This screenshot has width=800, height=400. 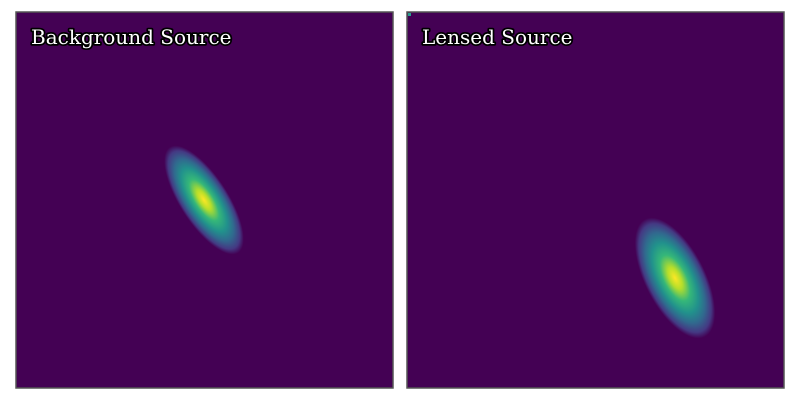 I want to click on panel-title: Lensed Source, so click(x=497, y=37).